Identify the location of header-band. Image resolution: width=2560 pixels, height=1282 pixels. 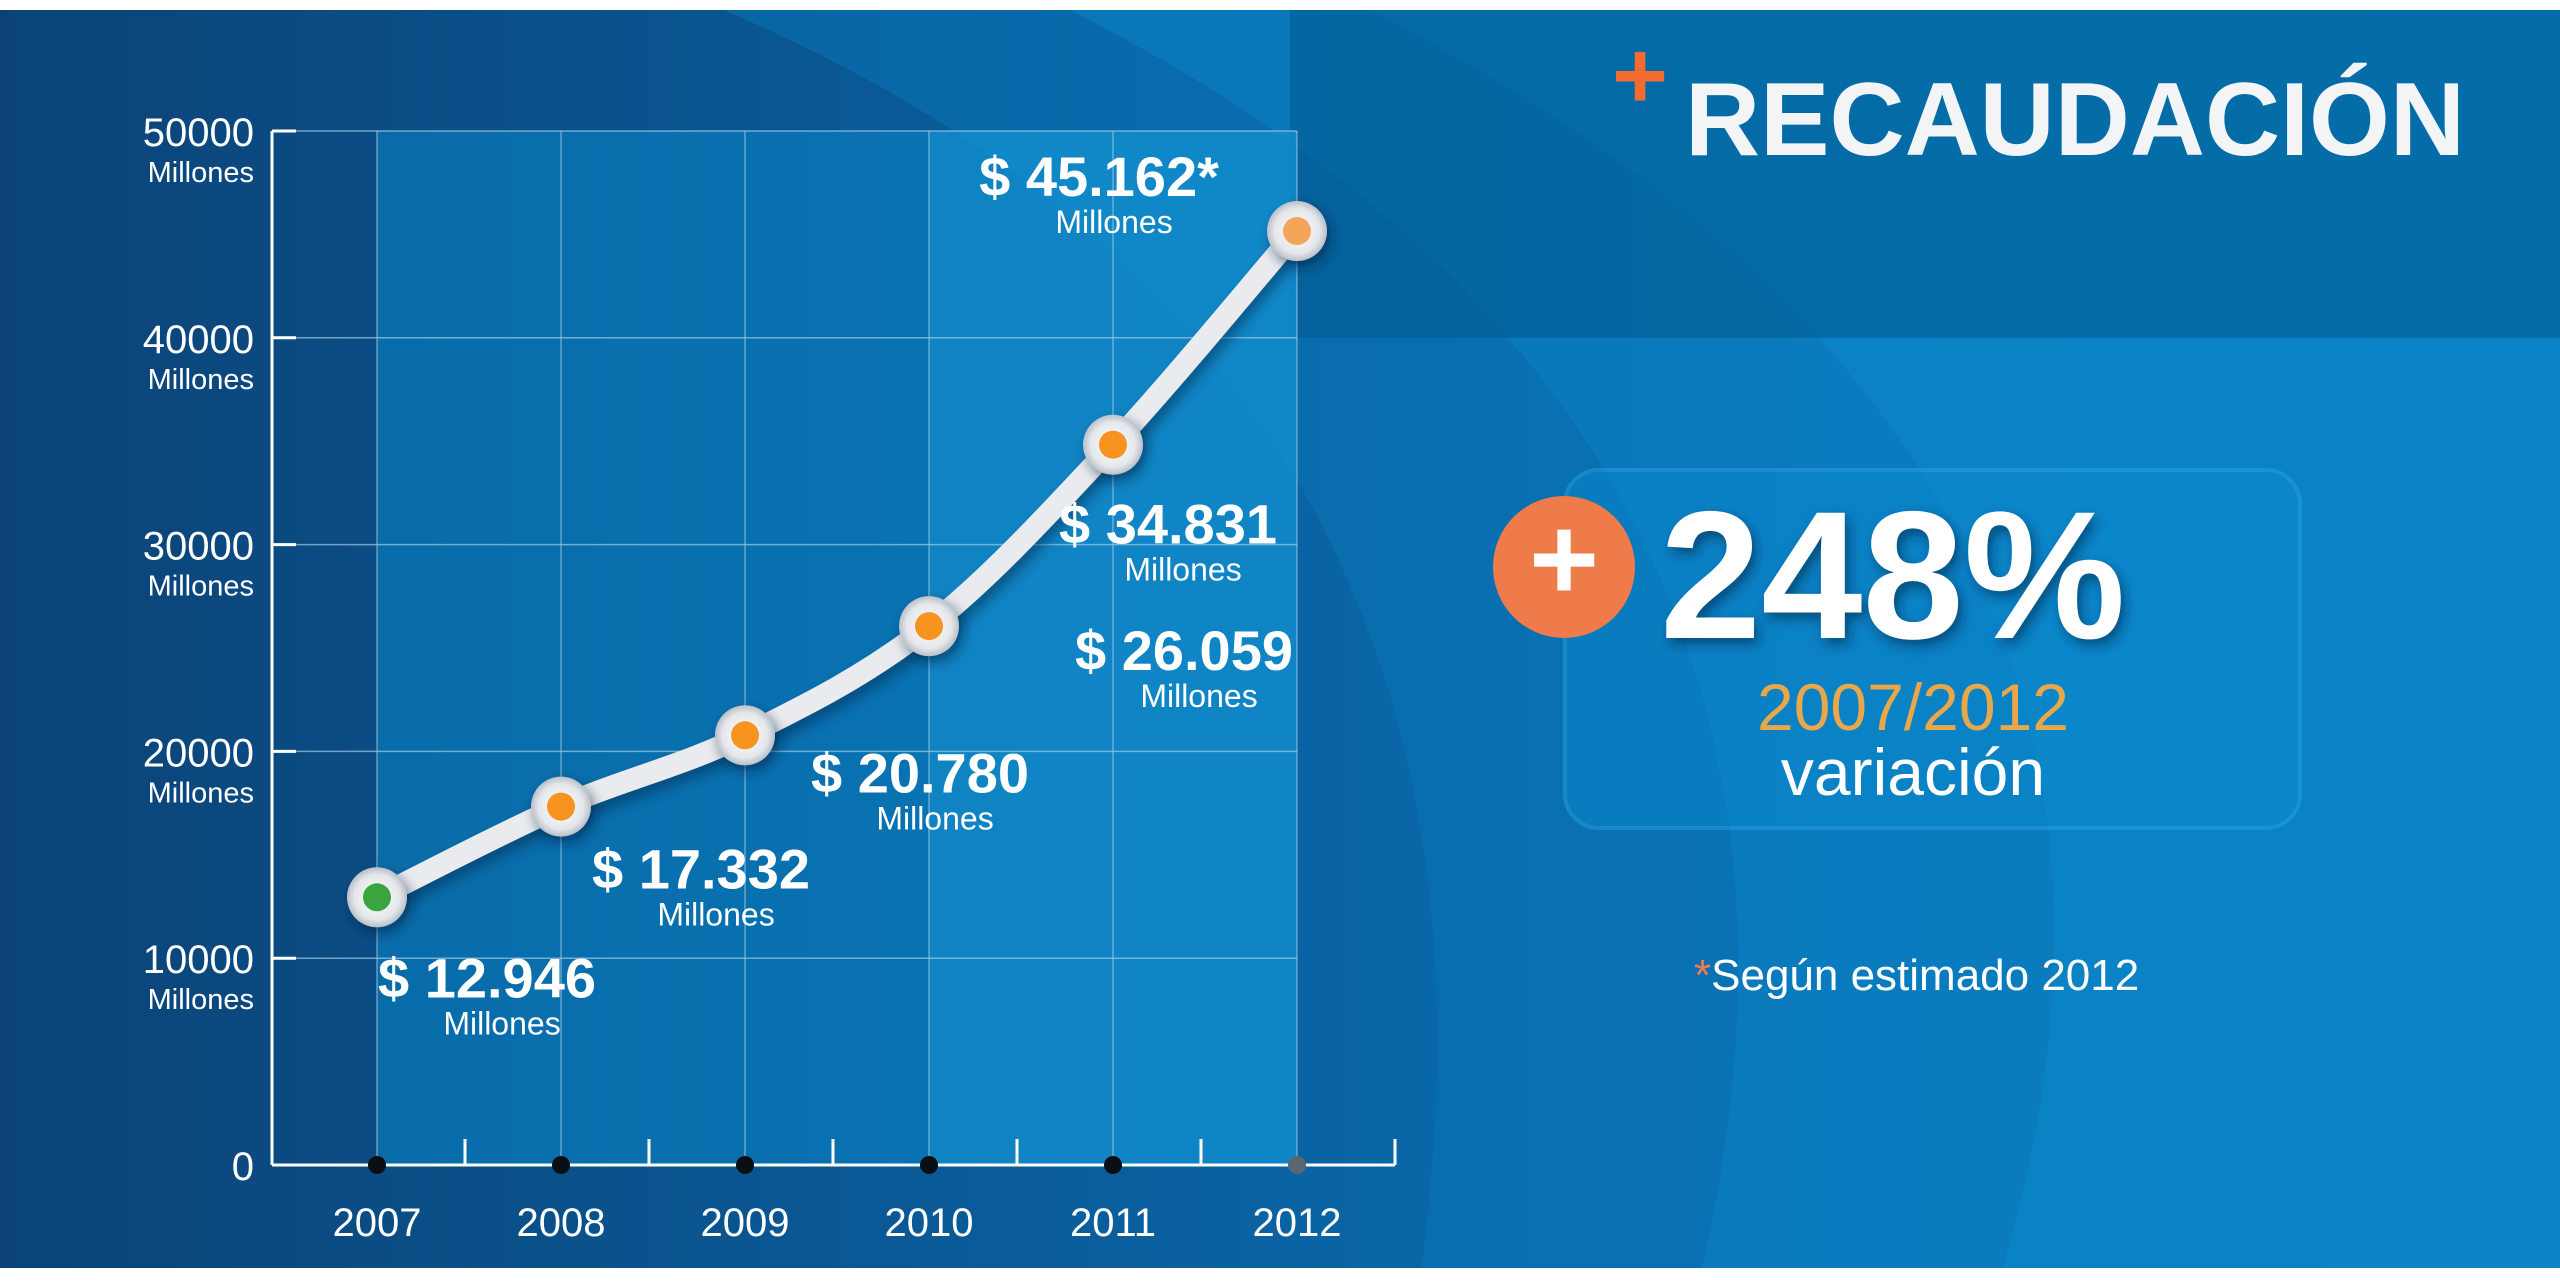
(1925, 174).